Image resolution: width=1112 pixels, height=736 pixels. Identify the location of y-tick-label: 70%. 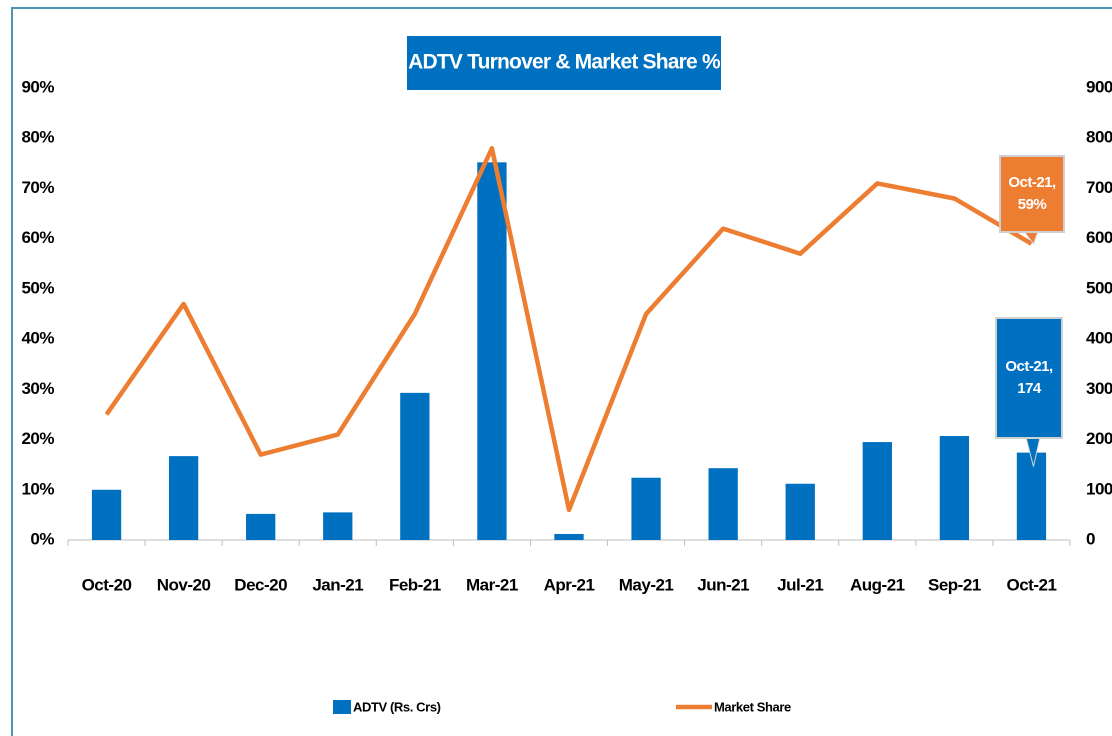
(37, 187).